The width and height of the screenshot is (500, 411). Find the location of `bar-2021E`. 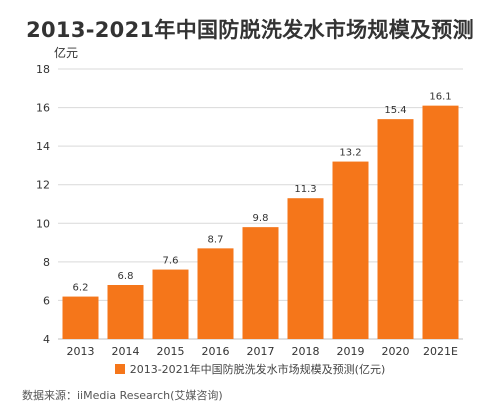

bar-2021E is located at coordinates (440, 222).